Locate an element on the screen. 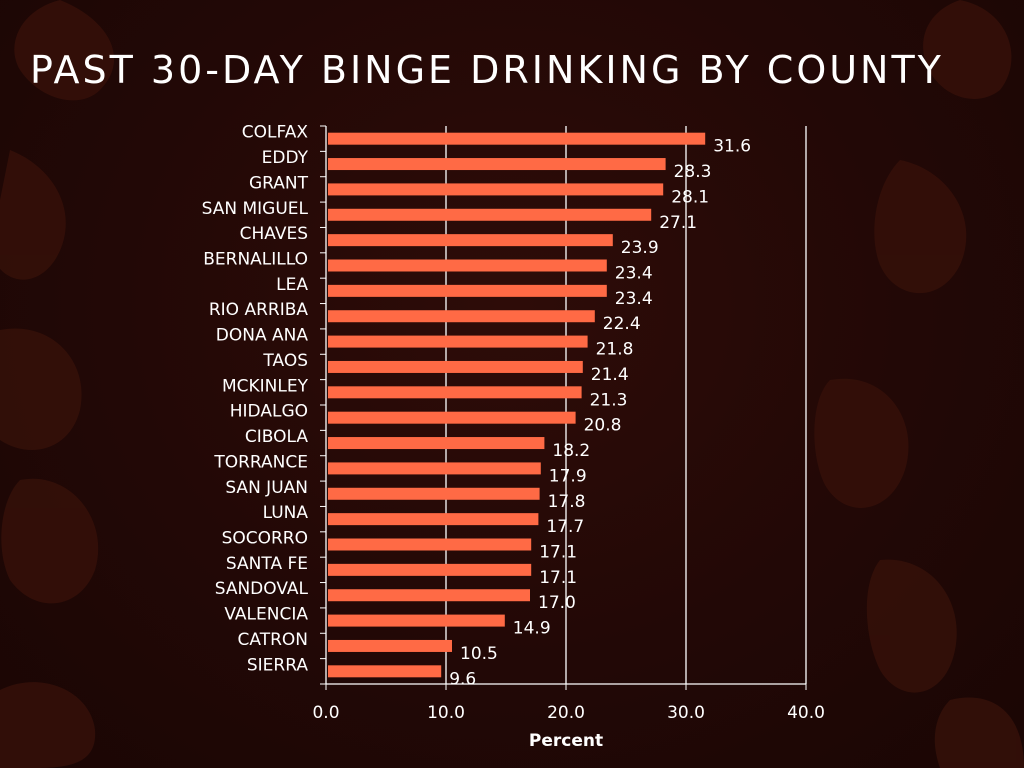 Image resolution: width=1024 pixels, height=768 pixels. data-label: 18.2 is located at coordinates (571, 451).